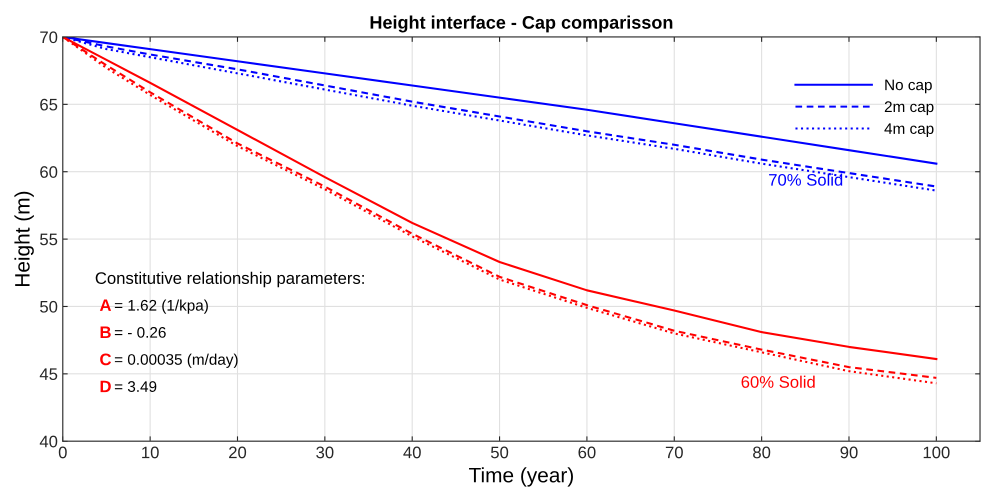 The height and width of the screenshot is (493, 981). Describe the element at coordinates (521, 477) in the screenshot. I see `x-axis-title: Time (year)` at that location.